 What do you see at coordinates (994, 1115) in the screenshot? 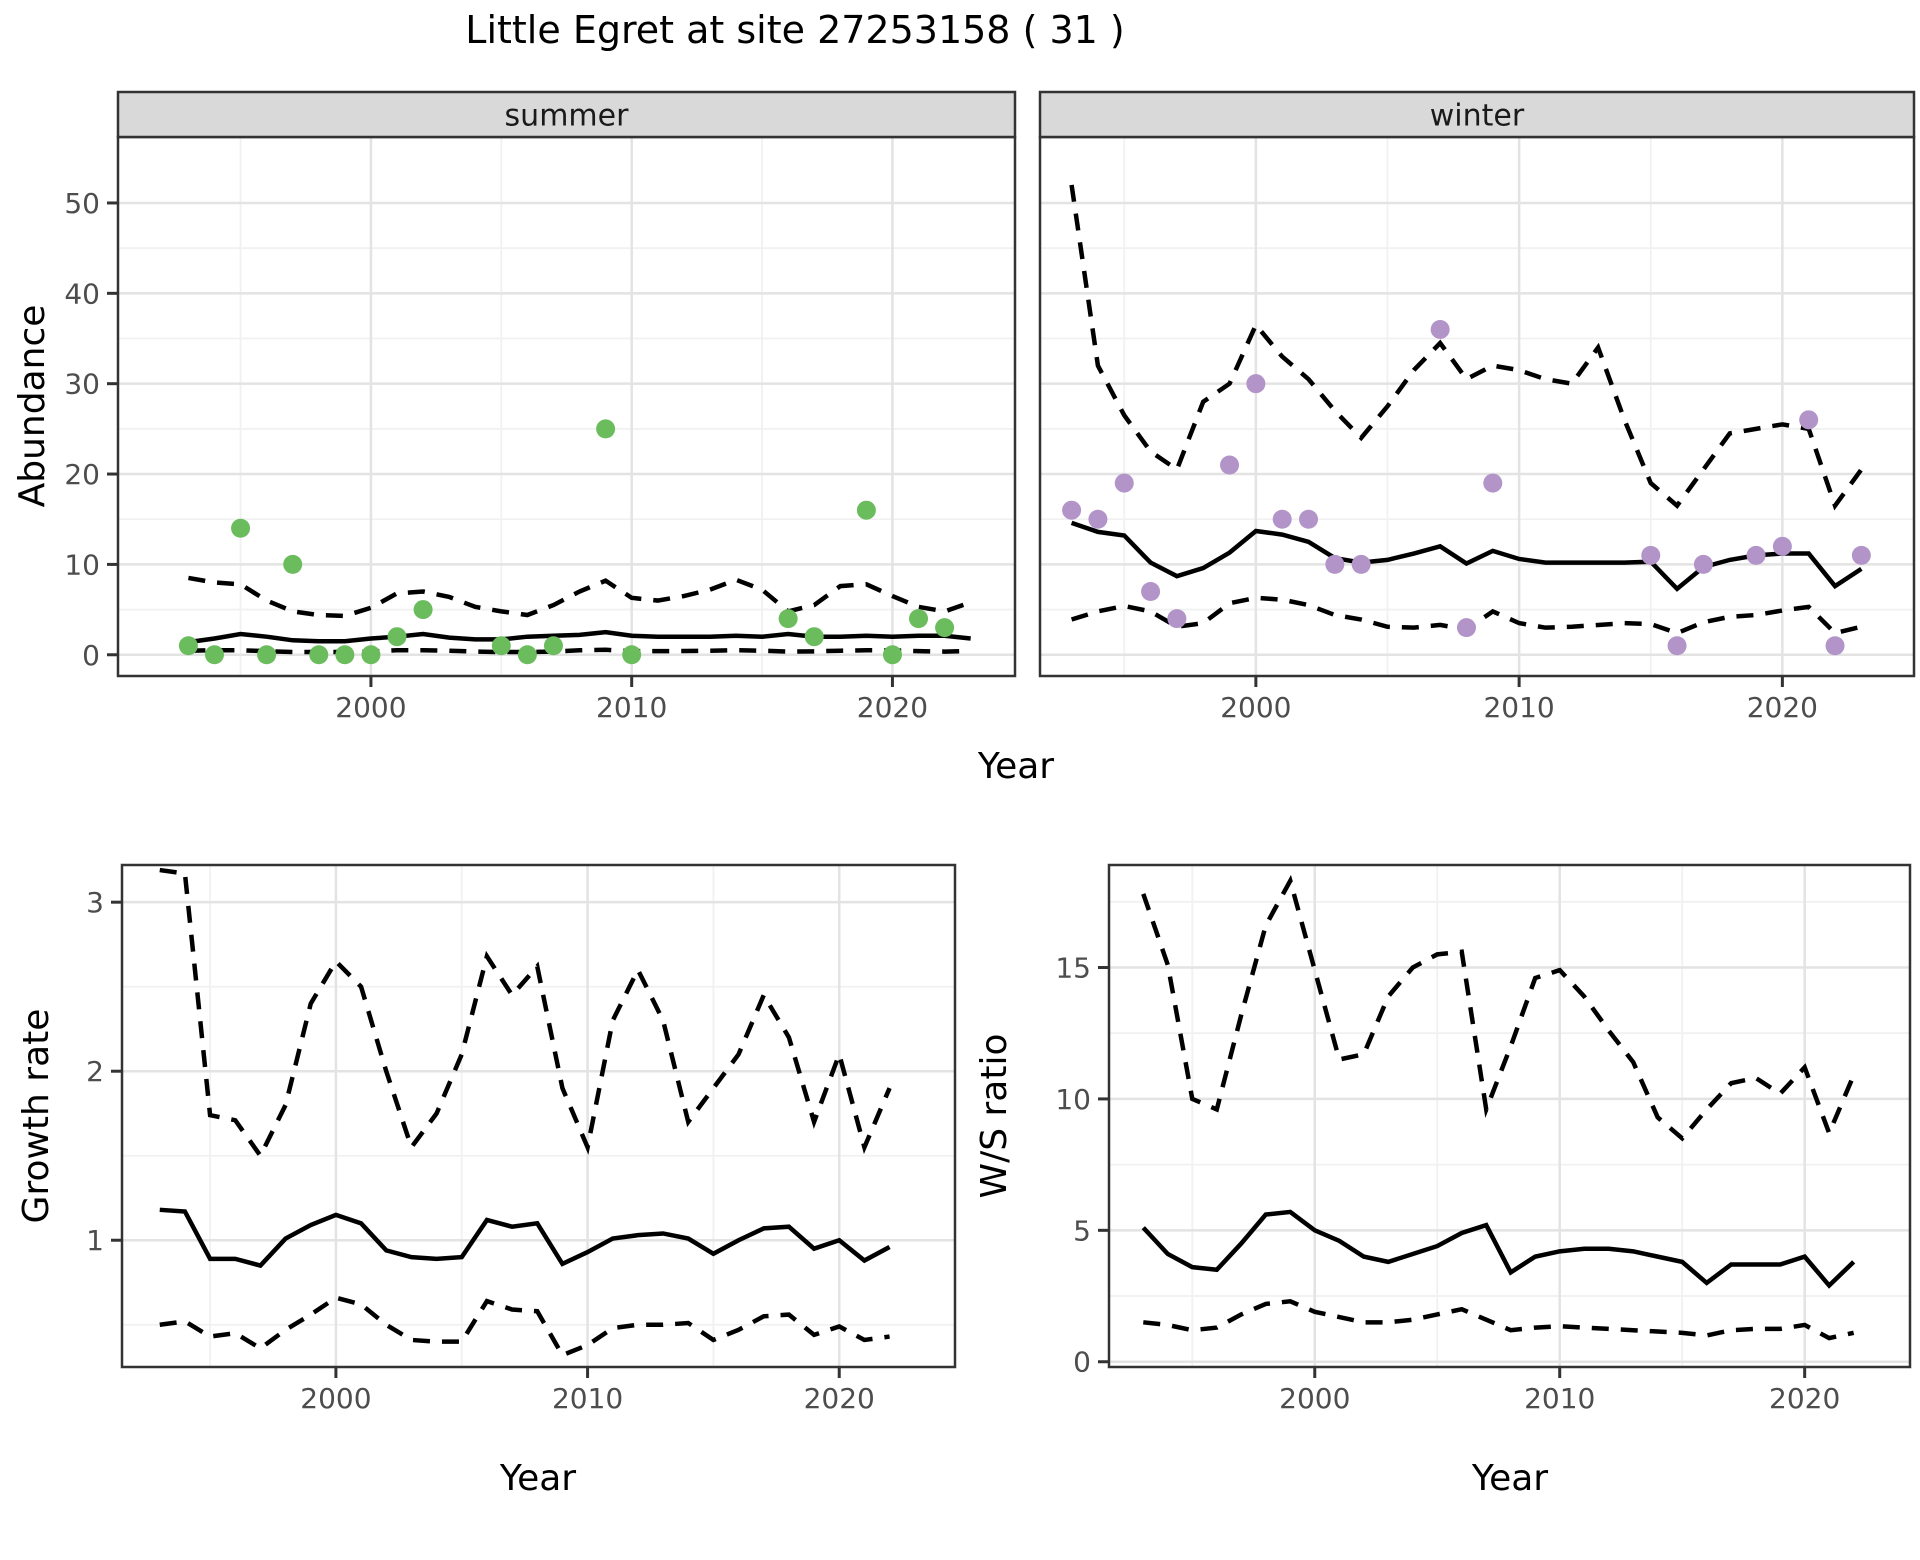
I see `y-axis-title-ws-ratio: W/S ratio` at bounding box center [994, 1115].